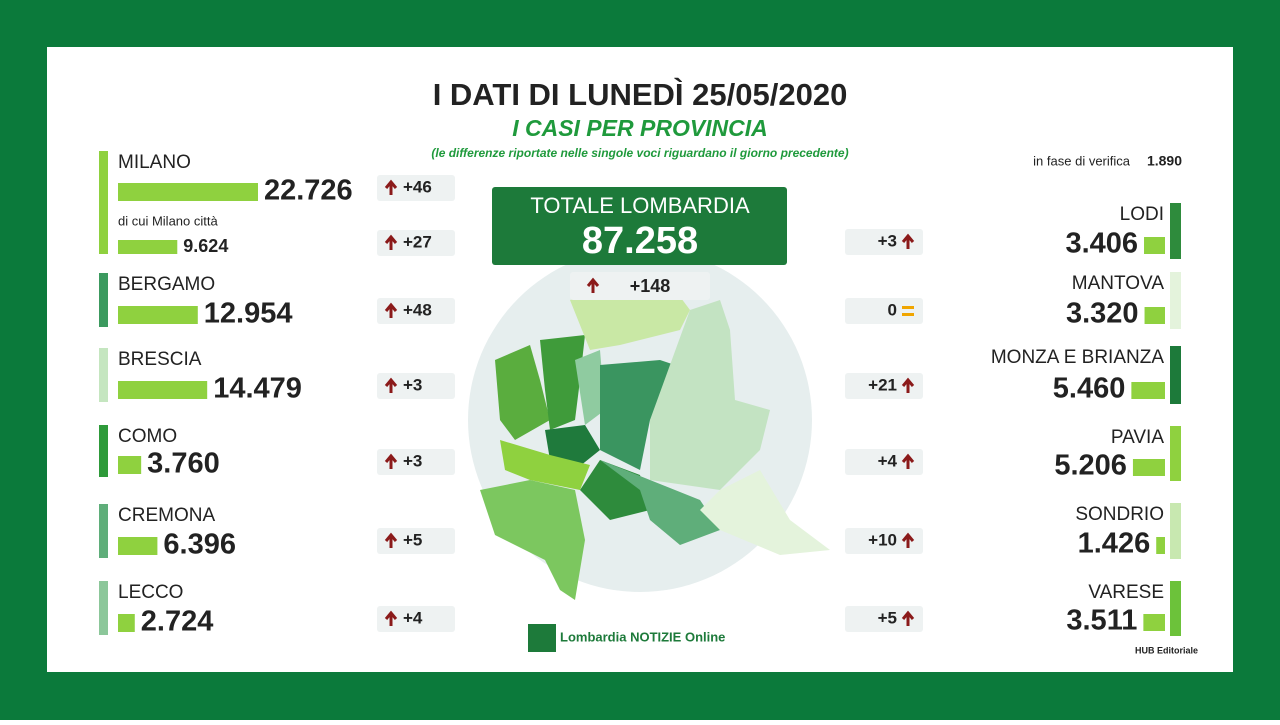 Image resolution: width=1280 pixels, height=725 pixels. I want to click on total-change: +148, so click(650, 286).